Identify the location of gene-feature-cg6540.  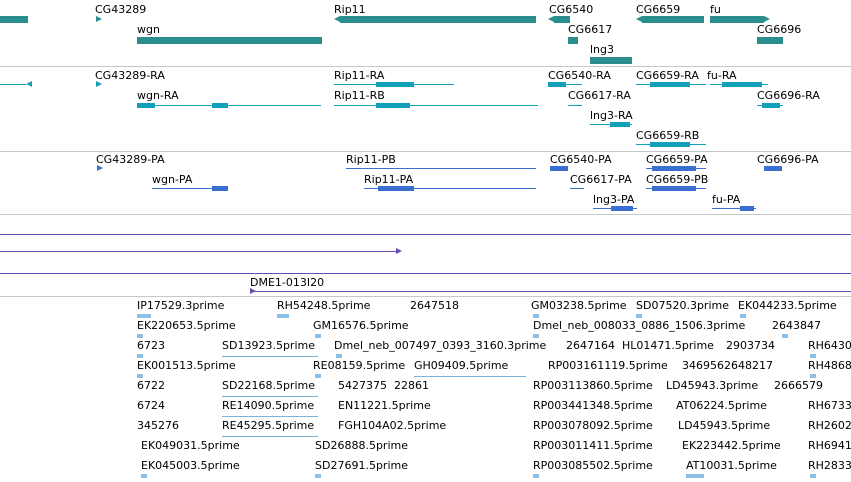
(559, 19).